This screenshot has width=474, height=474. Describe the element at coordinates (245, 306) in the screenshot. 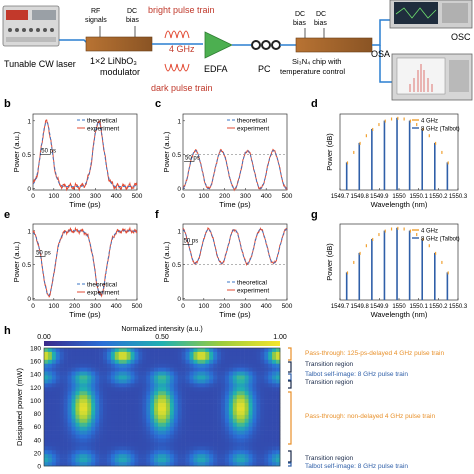

I see `x-tick-label: 300` at that location.